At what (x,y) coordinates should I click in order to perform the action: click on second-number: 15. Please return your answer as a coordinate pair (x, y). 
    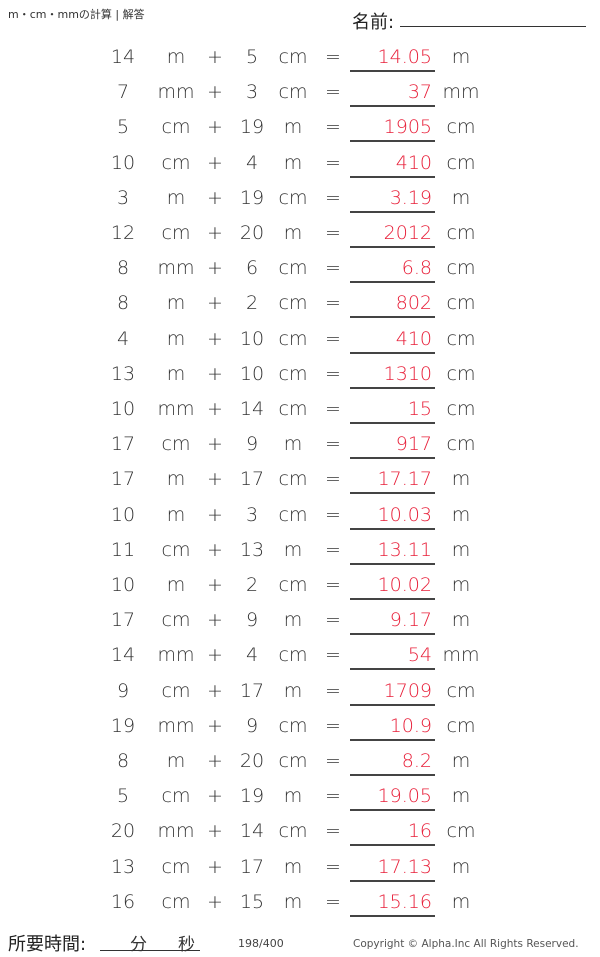
    Looking at the image, I should click on (252, 901).